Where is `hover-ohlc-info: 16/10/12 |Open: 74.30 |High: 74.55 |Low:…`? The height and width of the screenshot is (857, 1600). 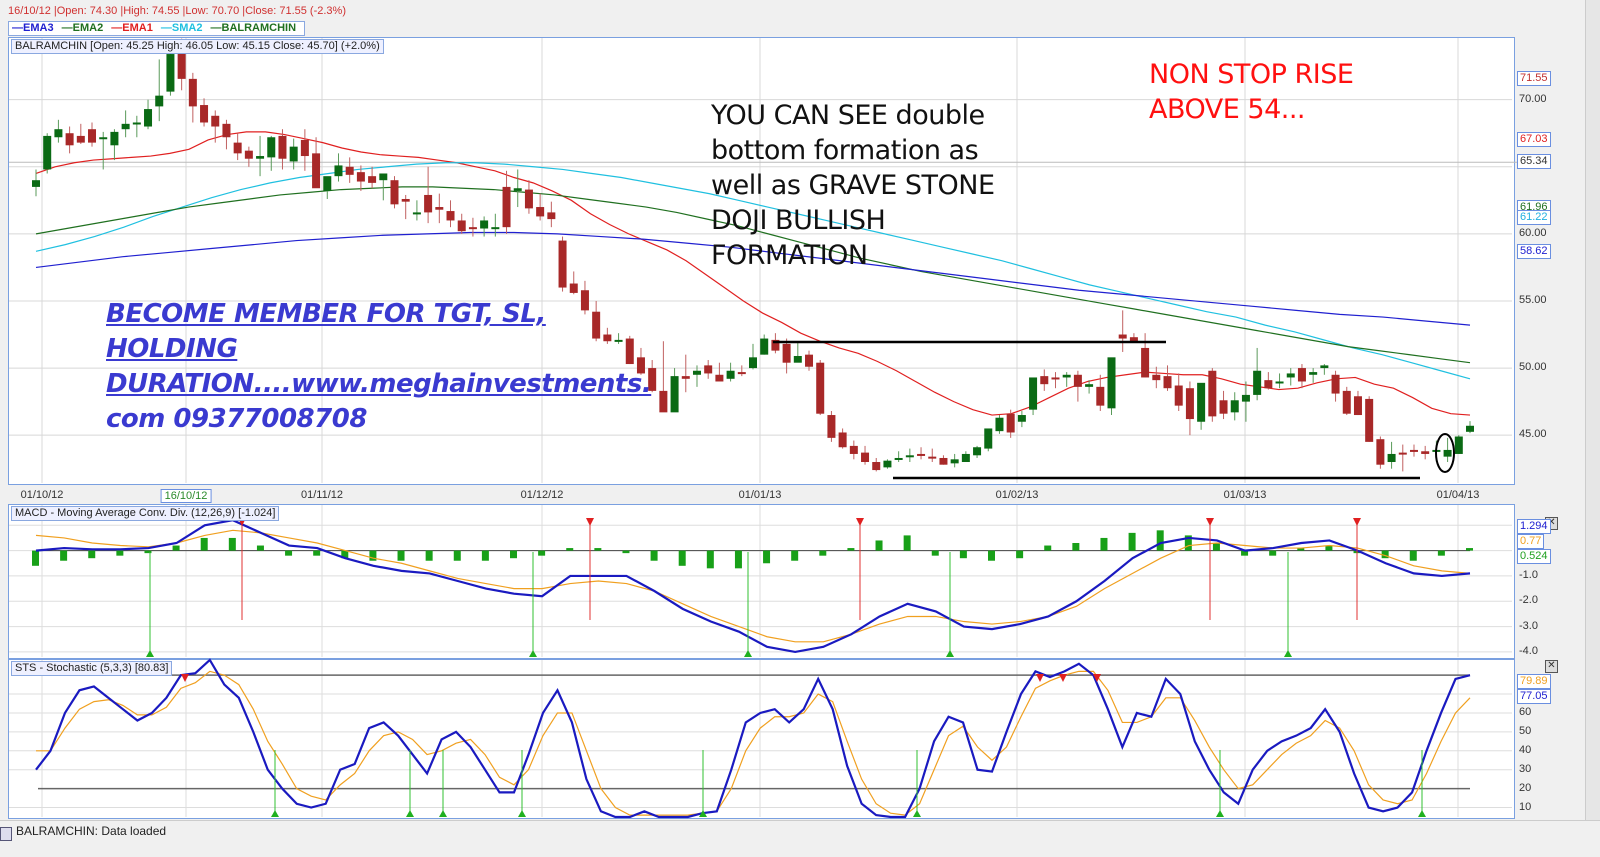 hover-ohlc-info: 16/10/12 |Open: 74.30 |High: 74.55 |Low:… is located at coordinates (177, 11).